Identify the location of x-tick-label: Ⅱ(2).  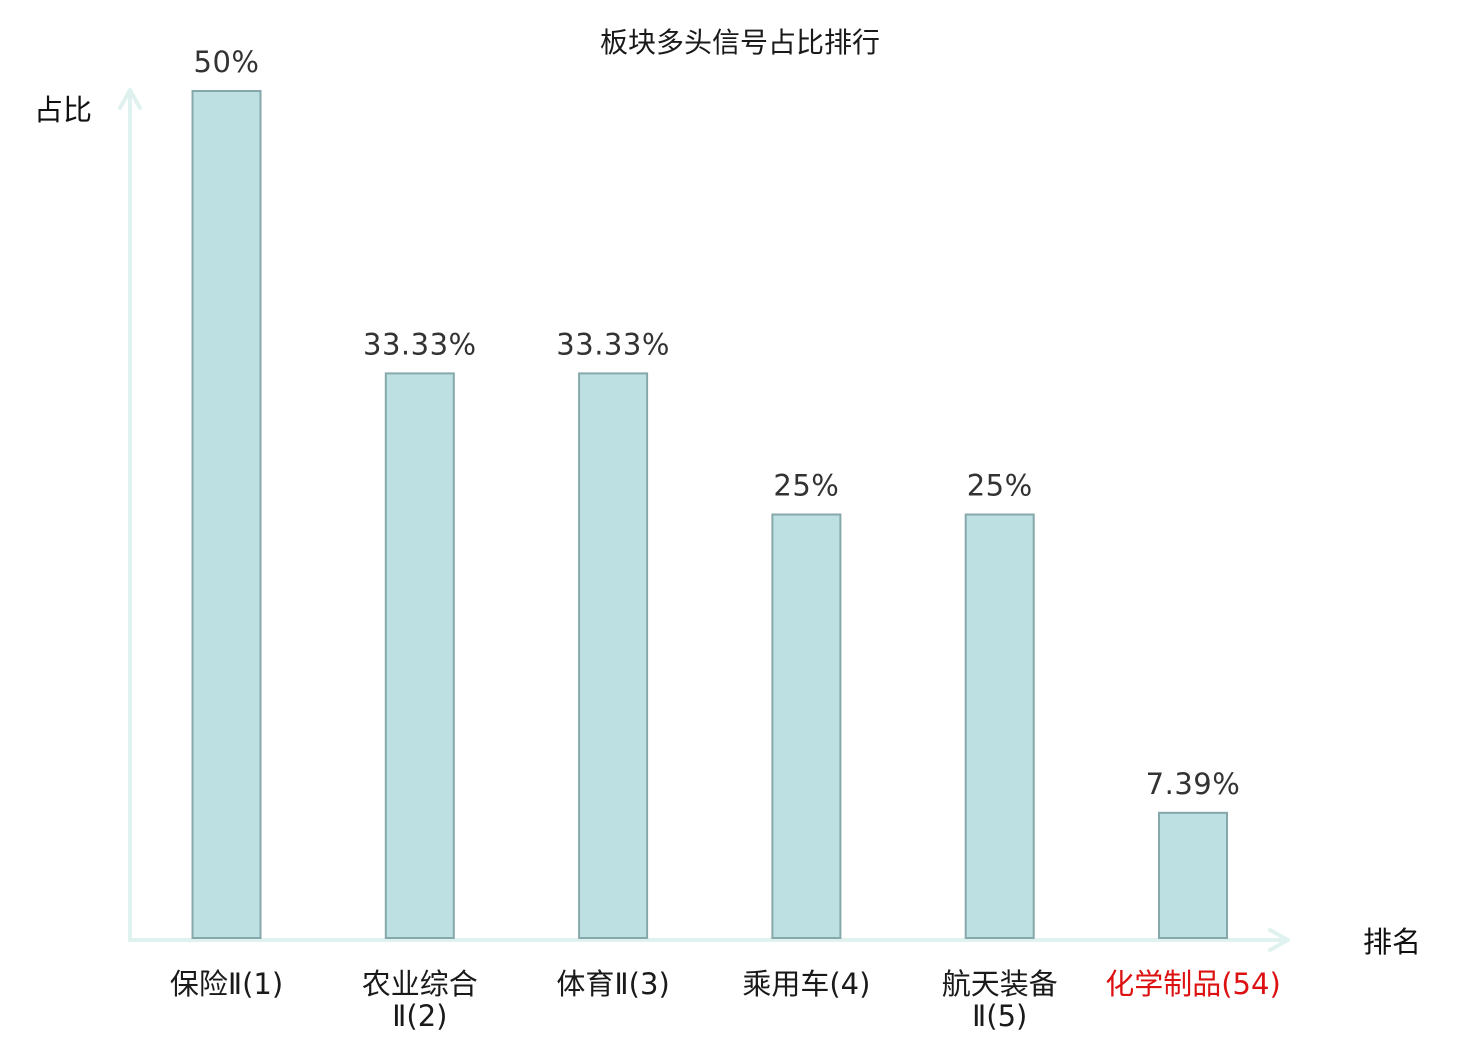
(419, 1016).